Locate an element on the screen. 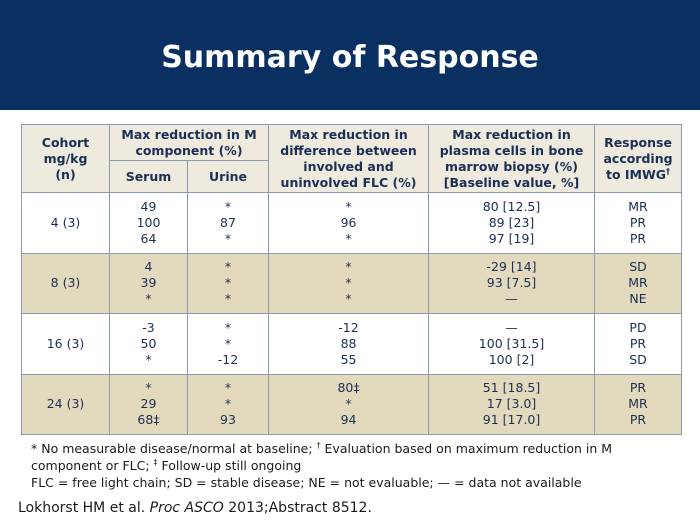 The image size is (700, 525). footnote-dagger-mark: † is located at coordinates (318, 445).